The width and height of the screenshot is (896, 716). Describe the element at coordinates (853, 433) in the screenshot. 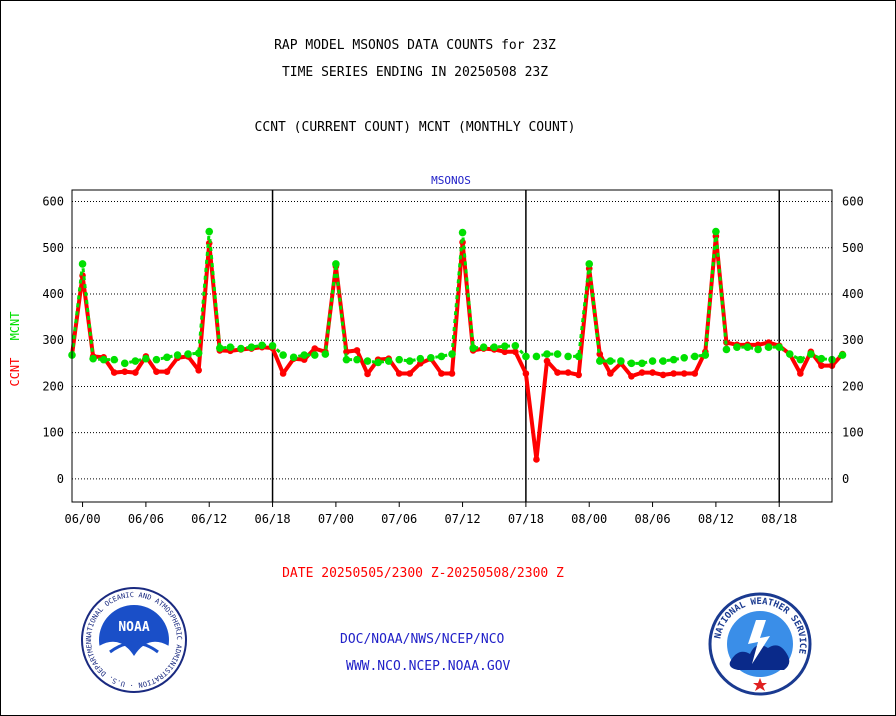

I see `y-tick-label-right: 100` at that location.